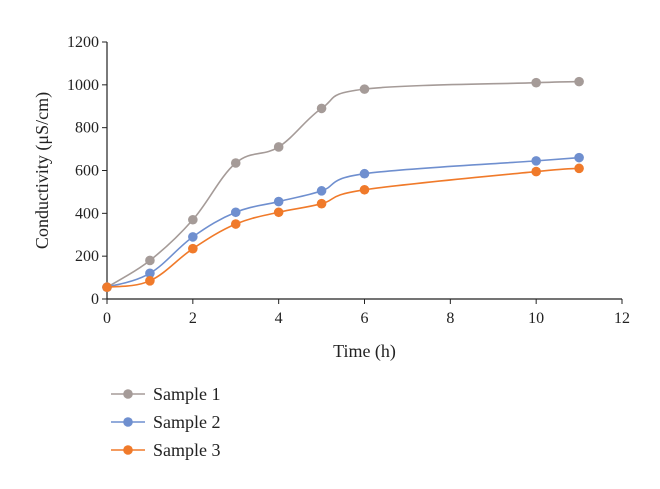 The width and height of the screenshot is (660, 489). What do you see at coordinates (450, 318) in the screenshot?
I see `x-tick-label: 8` at bounding box center [450, 318].